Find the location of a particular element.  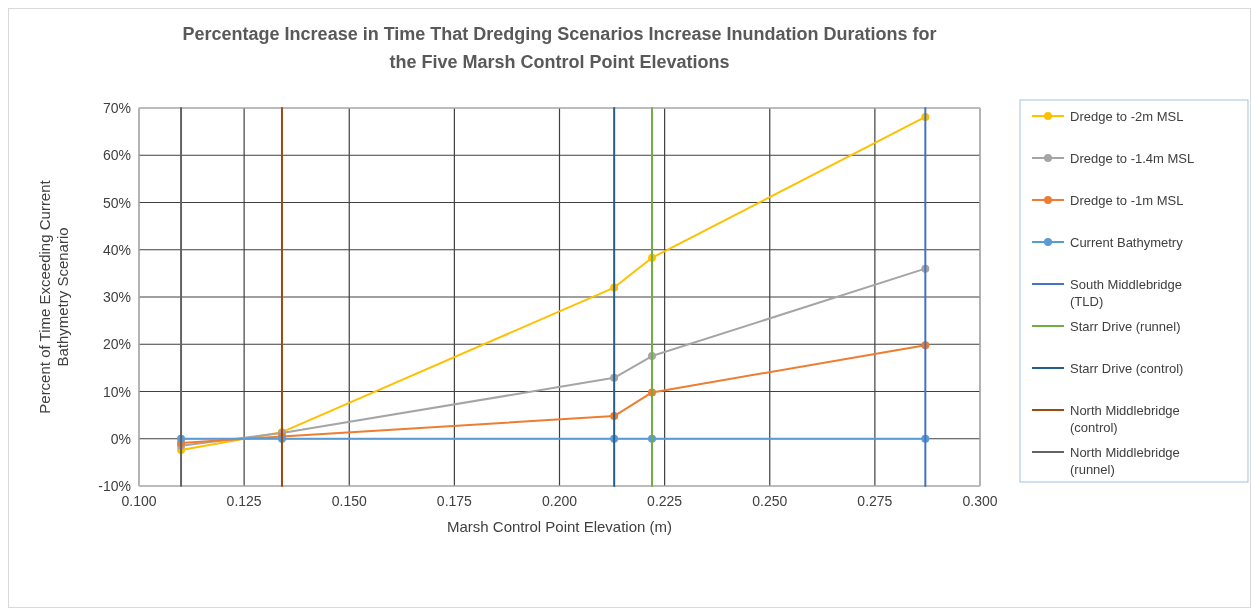

x-tick-label: 0.300 is located at coordinates (980, 501).